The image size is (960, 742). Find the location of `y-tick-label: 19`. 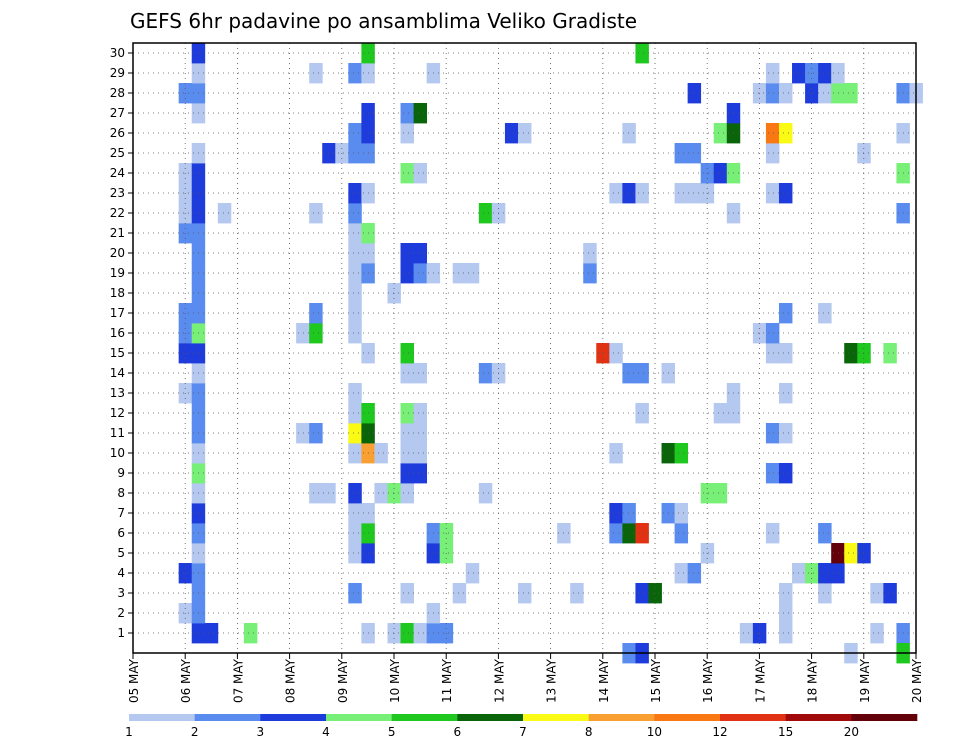

y-tick-label: 19 is located at coordinates (117, 273).